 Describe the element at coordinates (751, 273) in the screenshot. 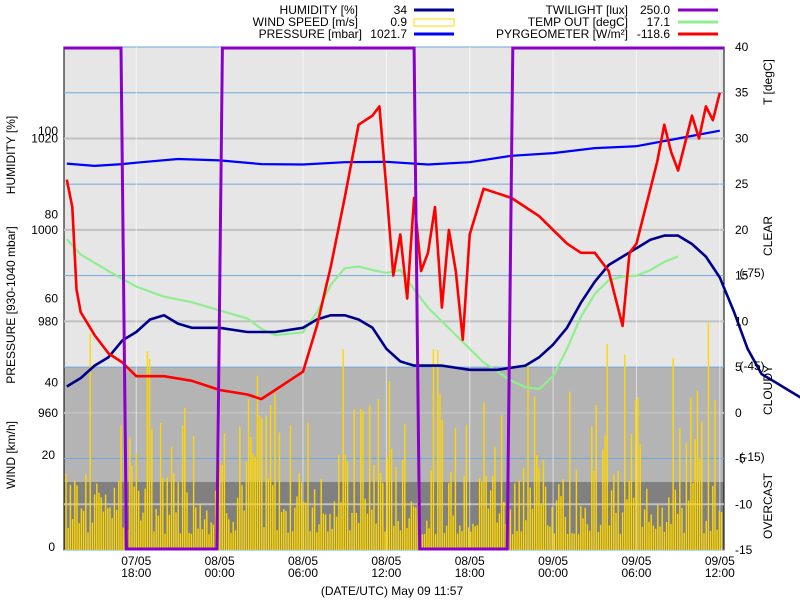

I see `sky-value-clear: (-75)` at that location.